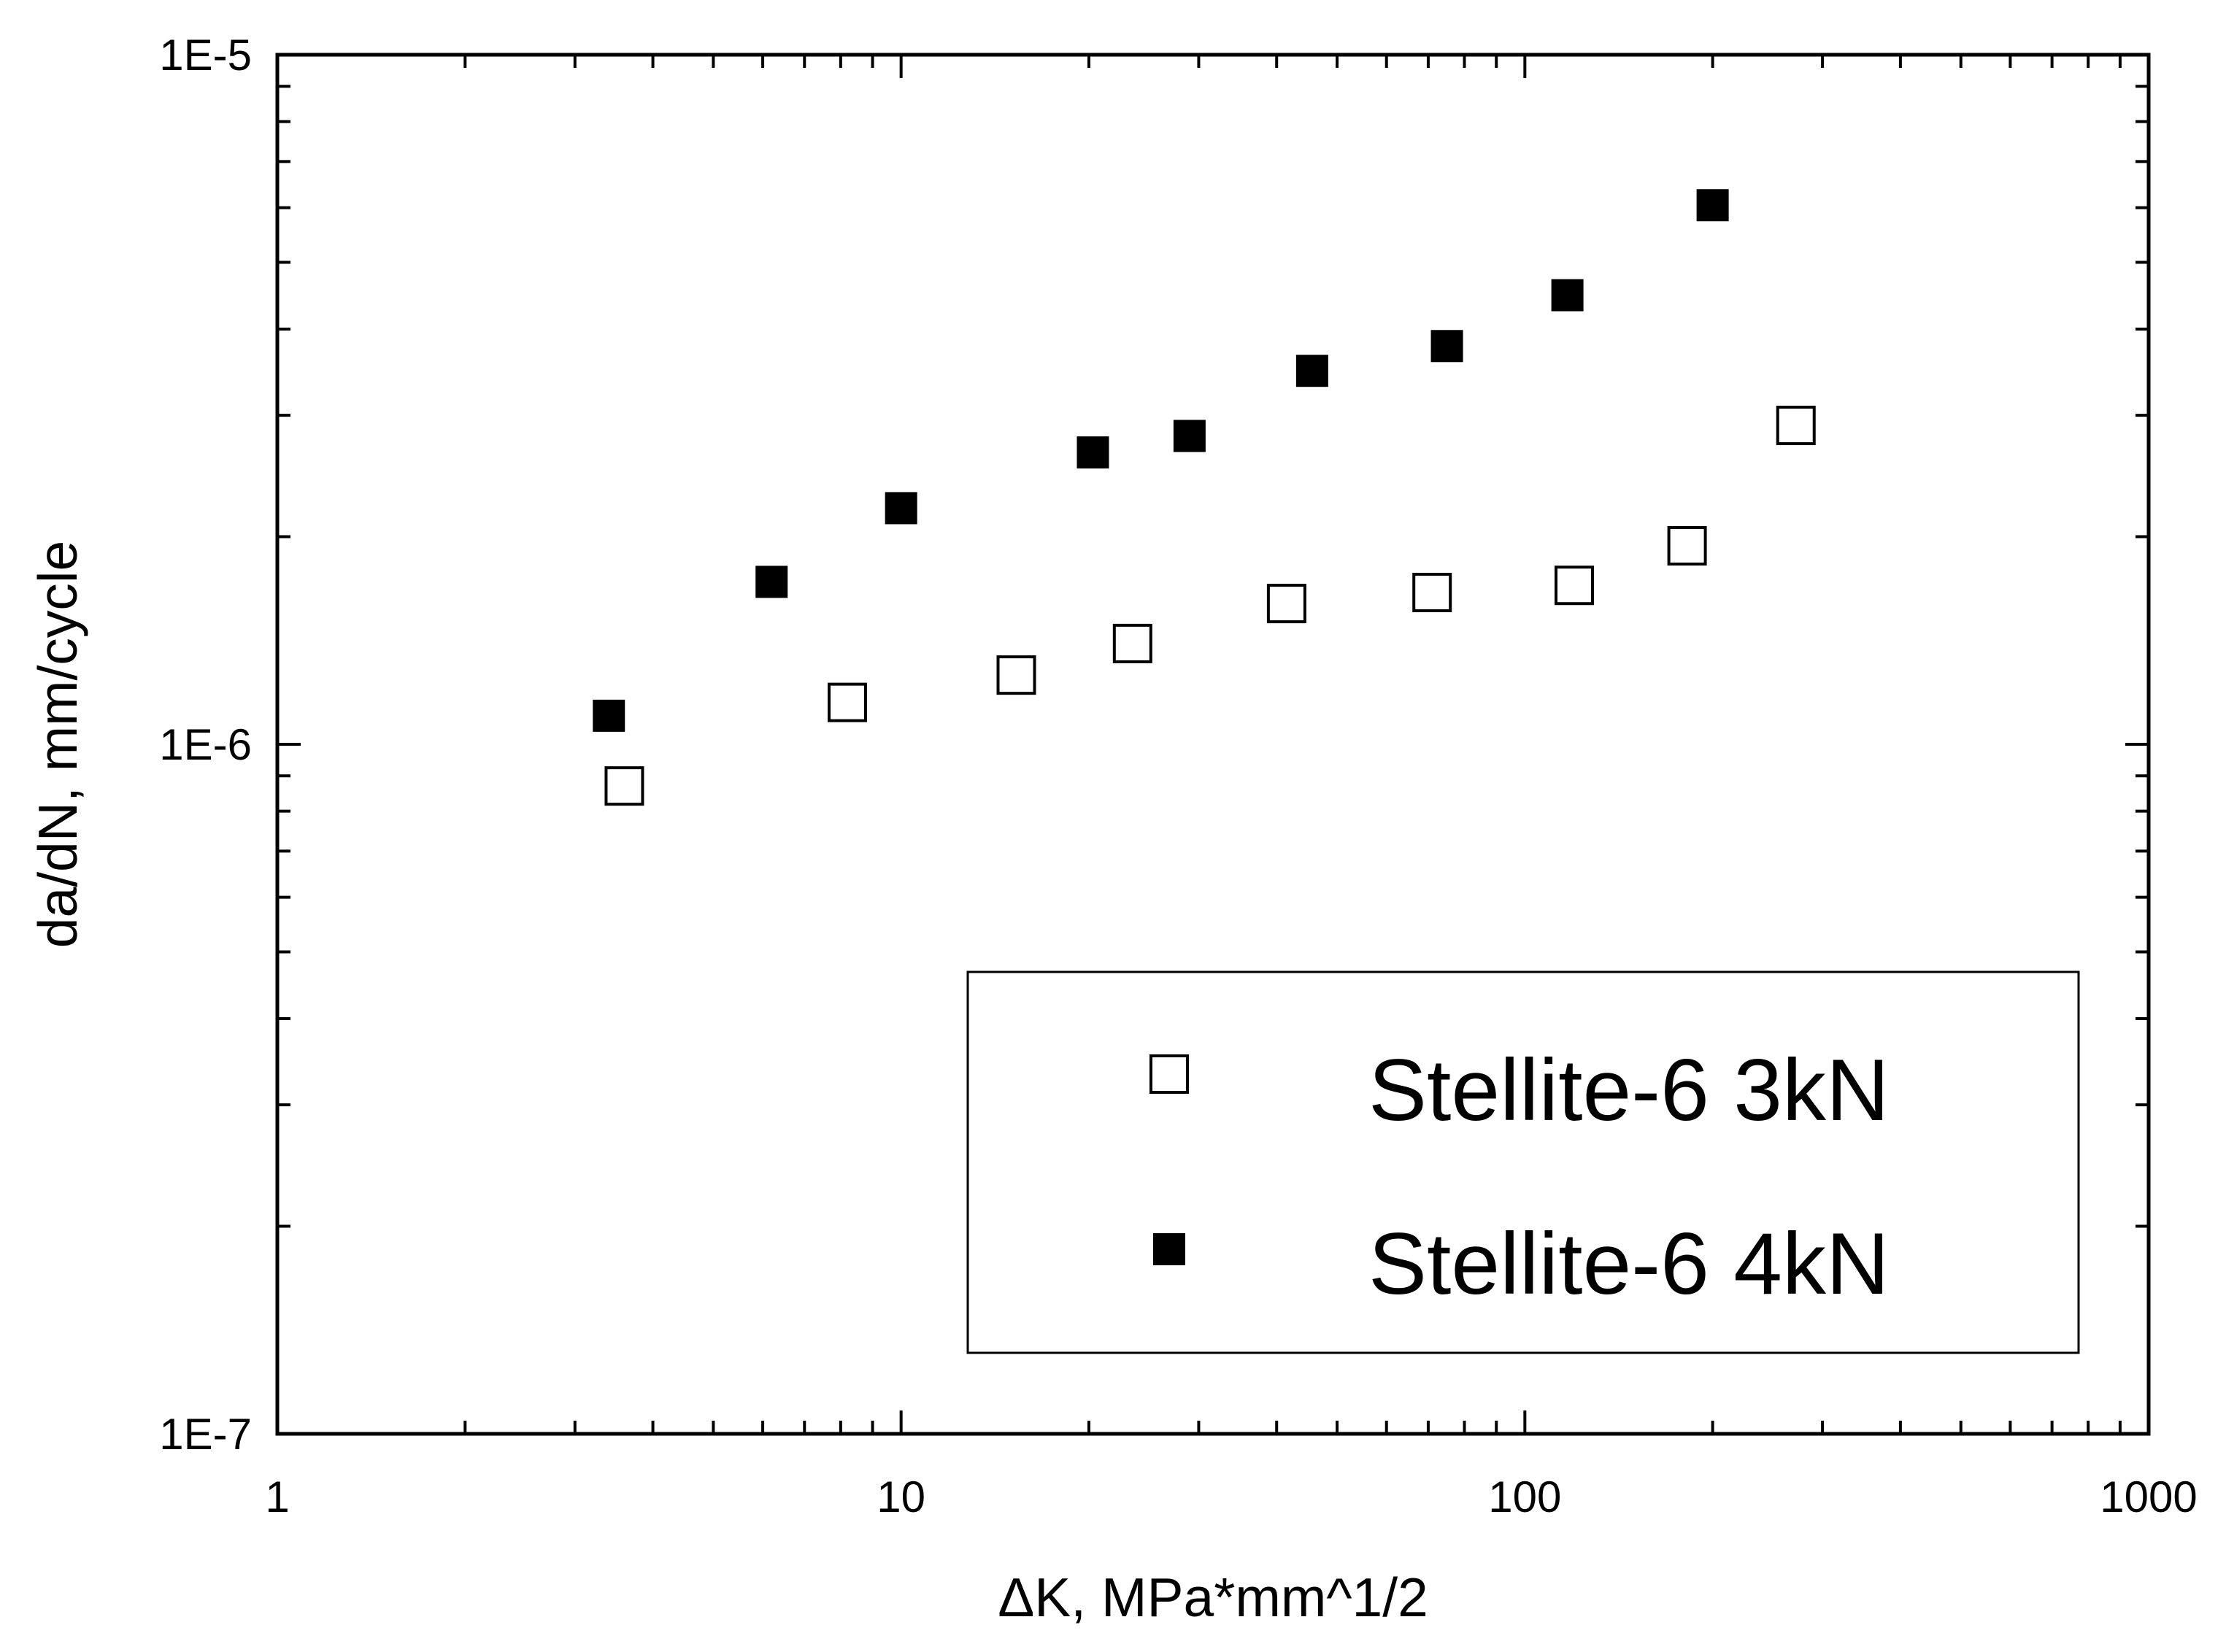 The image size is (2226, 1652). I want to click on legend-box, so click(1523, 1162).